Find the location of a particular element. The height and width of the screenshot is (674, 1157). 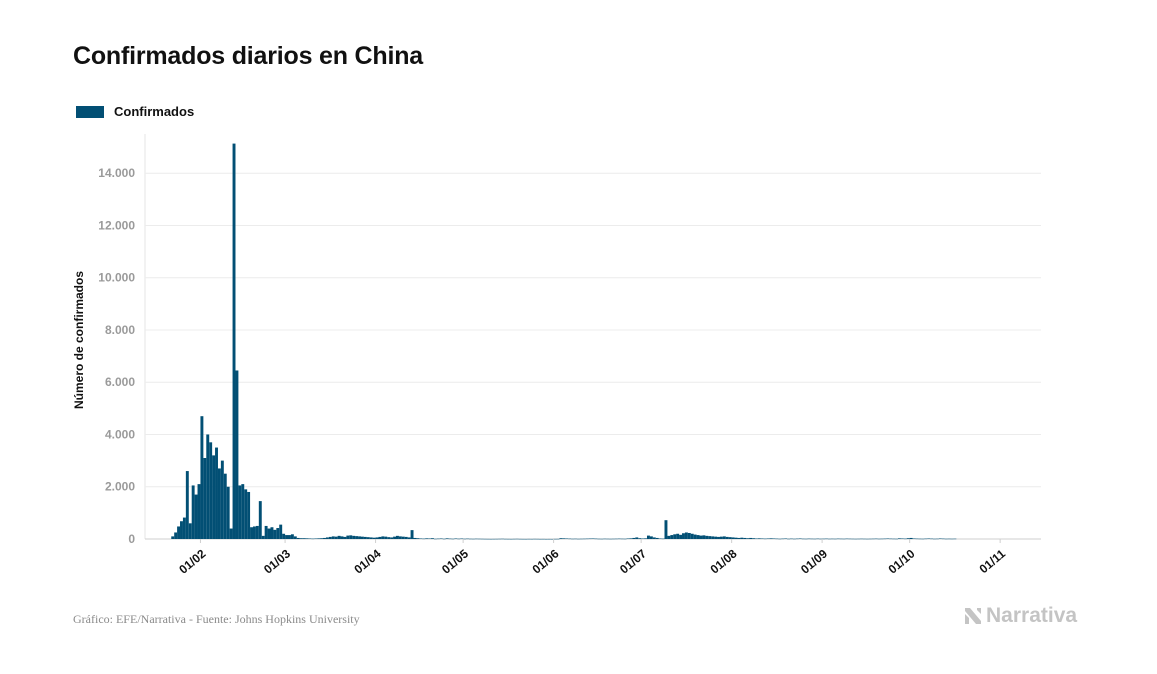

y-tick-label: 8.000 is located at coordinates (120, 330).